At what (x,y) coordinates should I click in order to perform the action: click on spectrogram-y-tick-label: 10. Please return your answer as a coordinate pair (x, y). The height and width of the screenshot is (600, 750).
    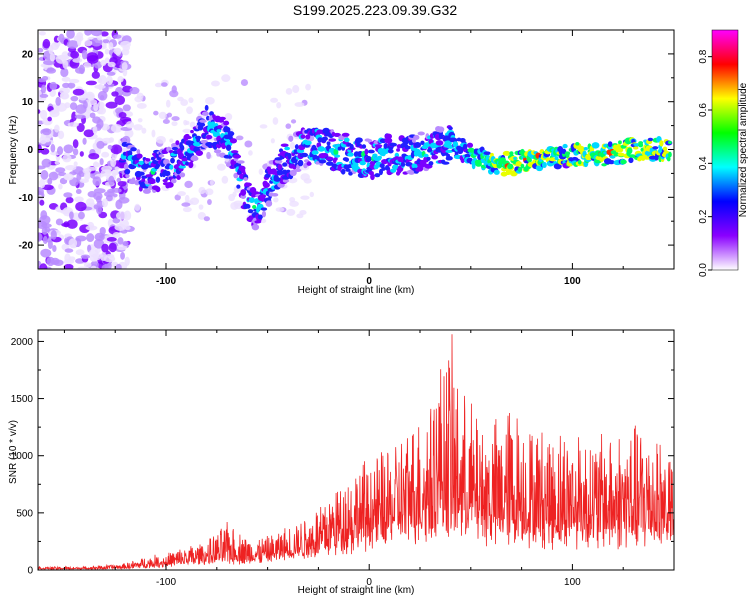
    Looking at the image, I should click on (28, 102).